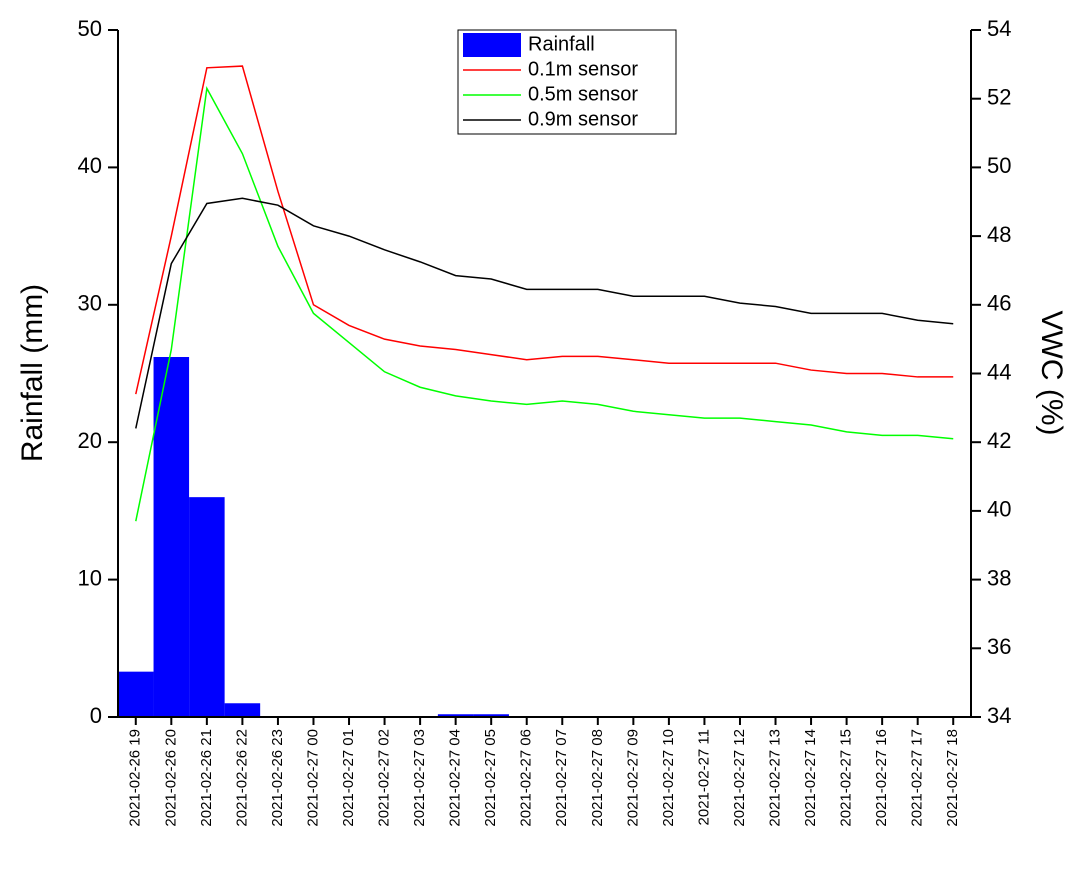 The width and height of the screenshot is (1078, 869). Describe the element at coordinates (597, 778) in the screenshot. I see `x-tick-label: 2021-02-27 08` at that location.